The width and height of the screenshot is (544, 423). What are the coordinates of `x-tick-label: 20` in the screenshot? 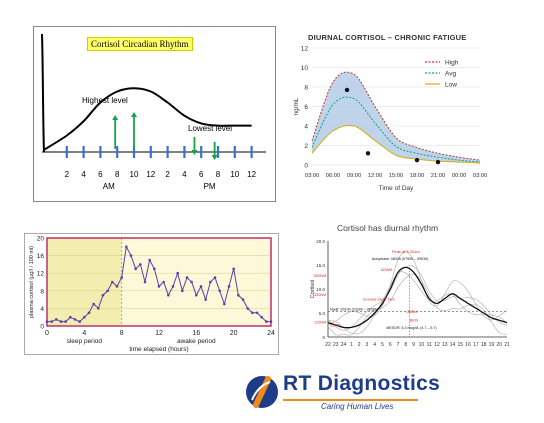 It's located at (234, 333).